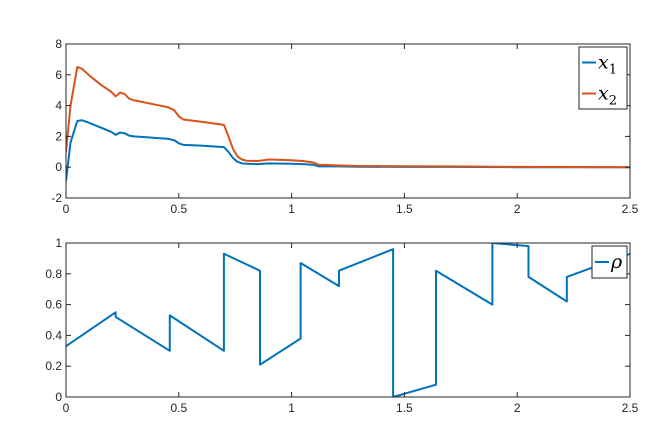  I want to click on y-tick-label: 4, so click(58, 106).